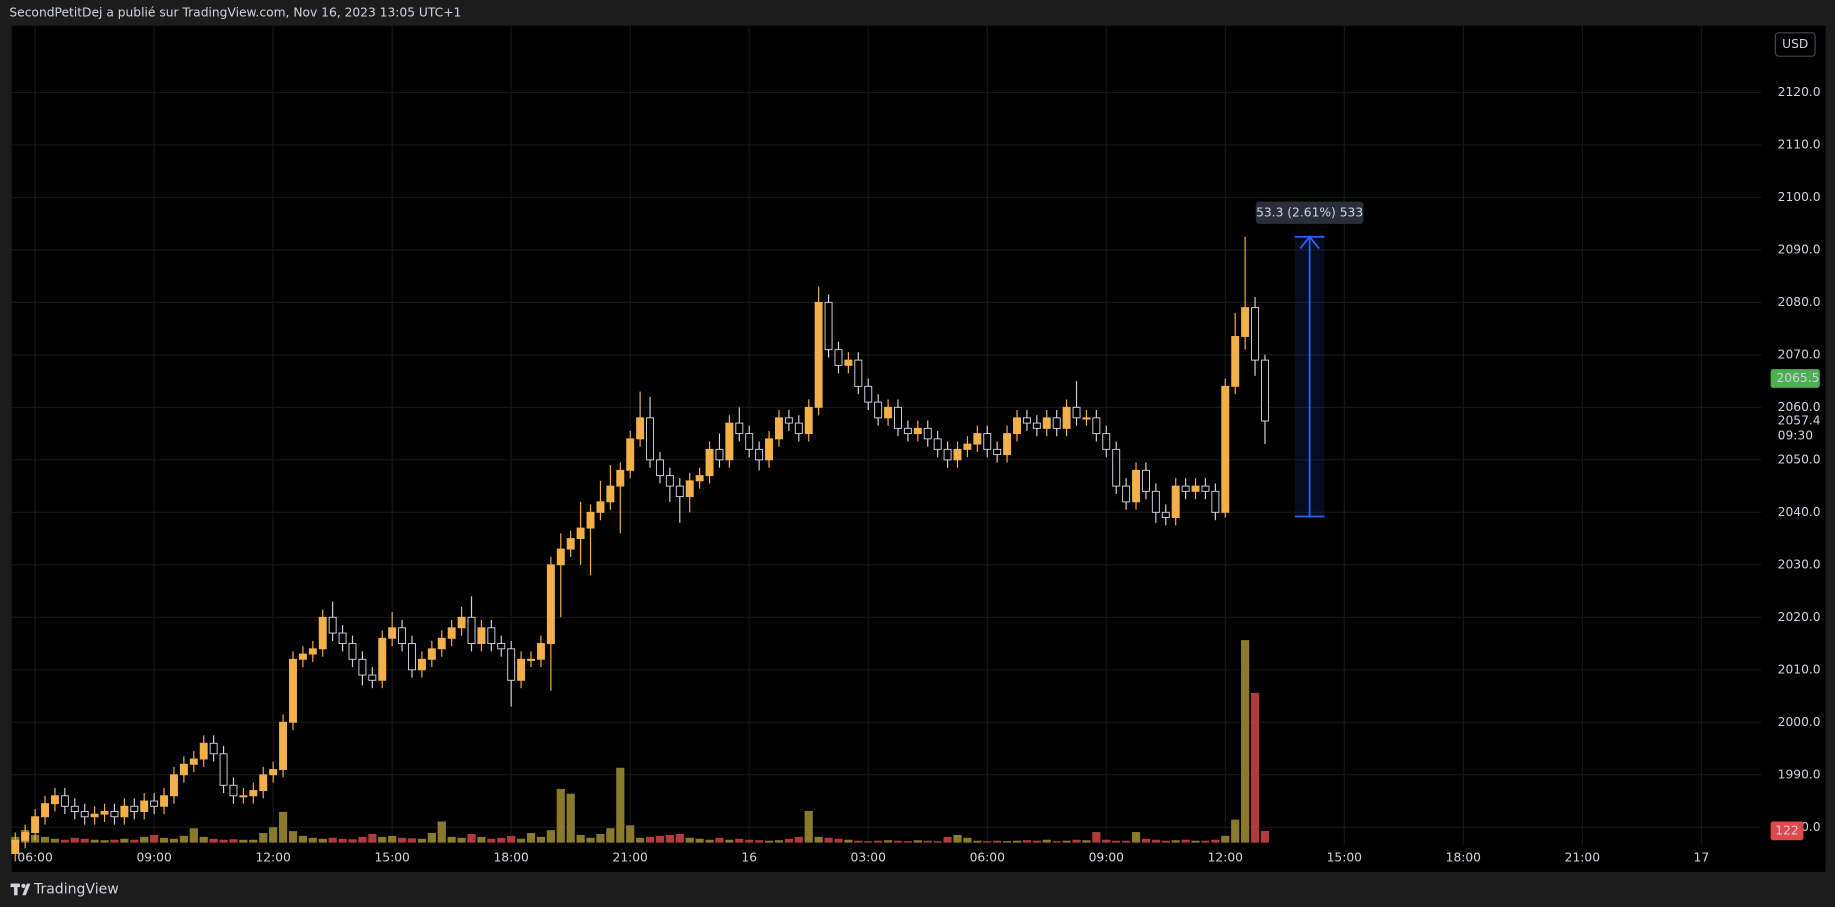  Describe the element at coordinates (1799, 774) in the screenshot. I see `y-tick-label: 1990.0` at that location.